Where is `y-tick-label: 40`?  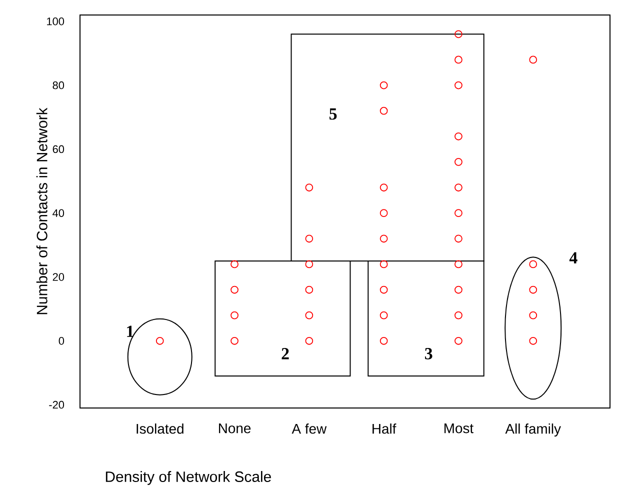 y-tick-label: 40 is located at coordinates (58, 213).